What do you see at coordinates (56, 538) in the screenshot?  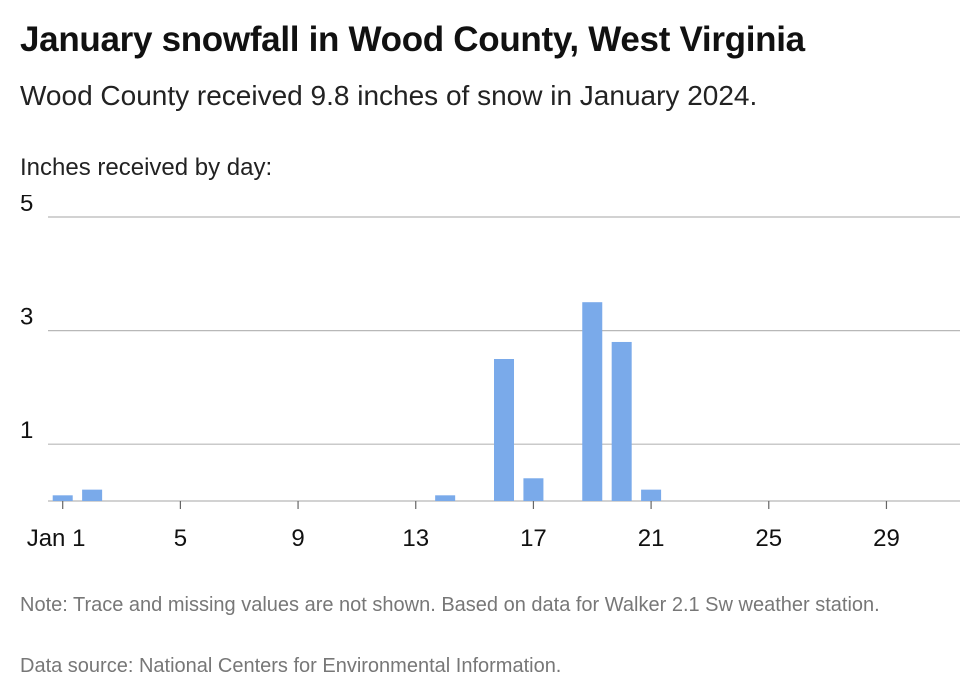 I see `x-tick-1: Jan 1` at bounding box center [56, 538].